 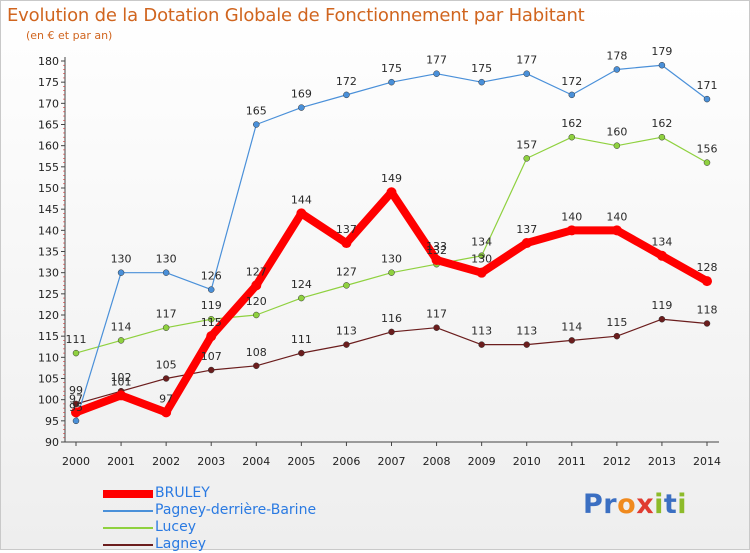 I want to click on data-label-lagney: 111, so click(x=301, y=339).